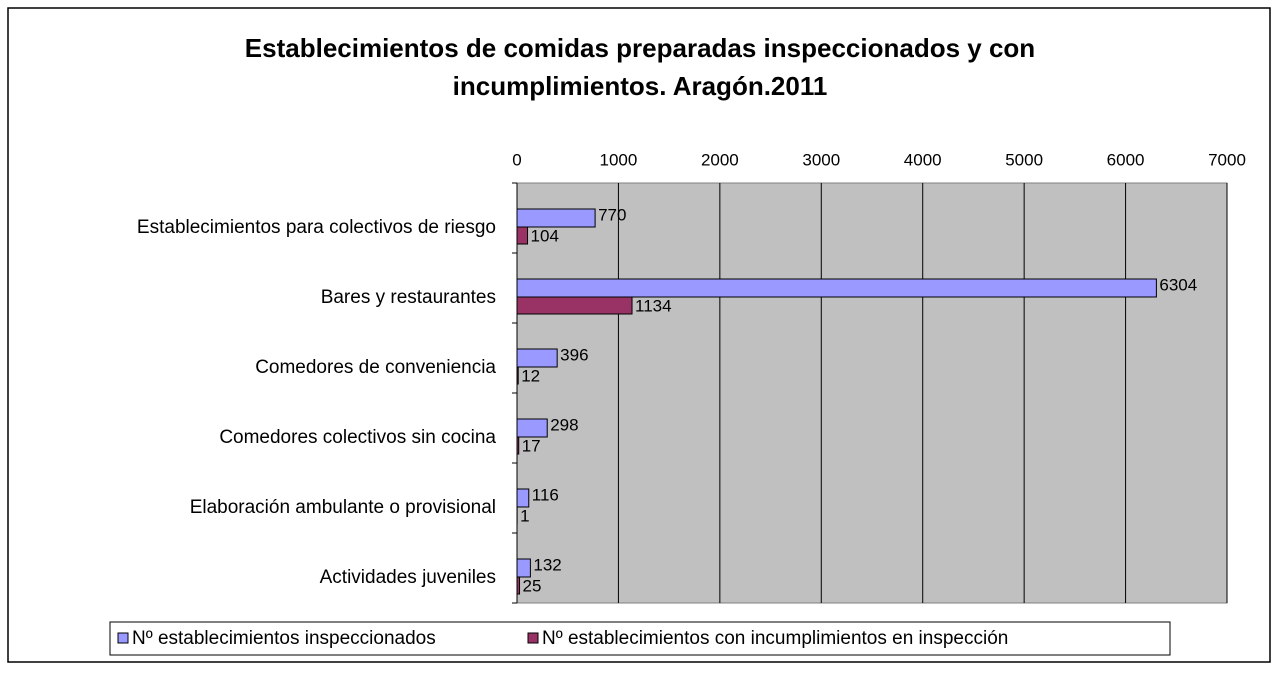 This screenshot has height=676, width=1279. I want to click on value-label: 104, so click(545, 235).